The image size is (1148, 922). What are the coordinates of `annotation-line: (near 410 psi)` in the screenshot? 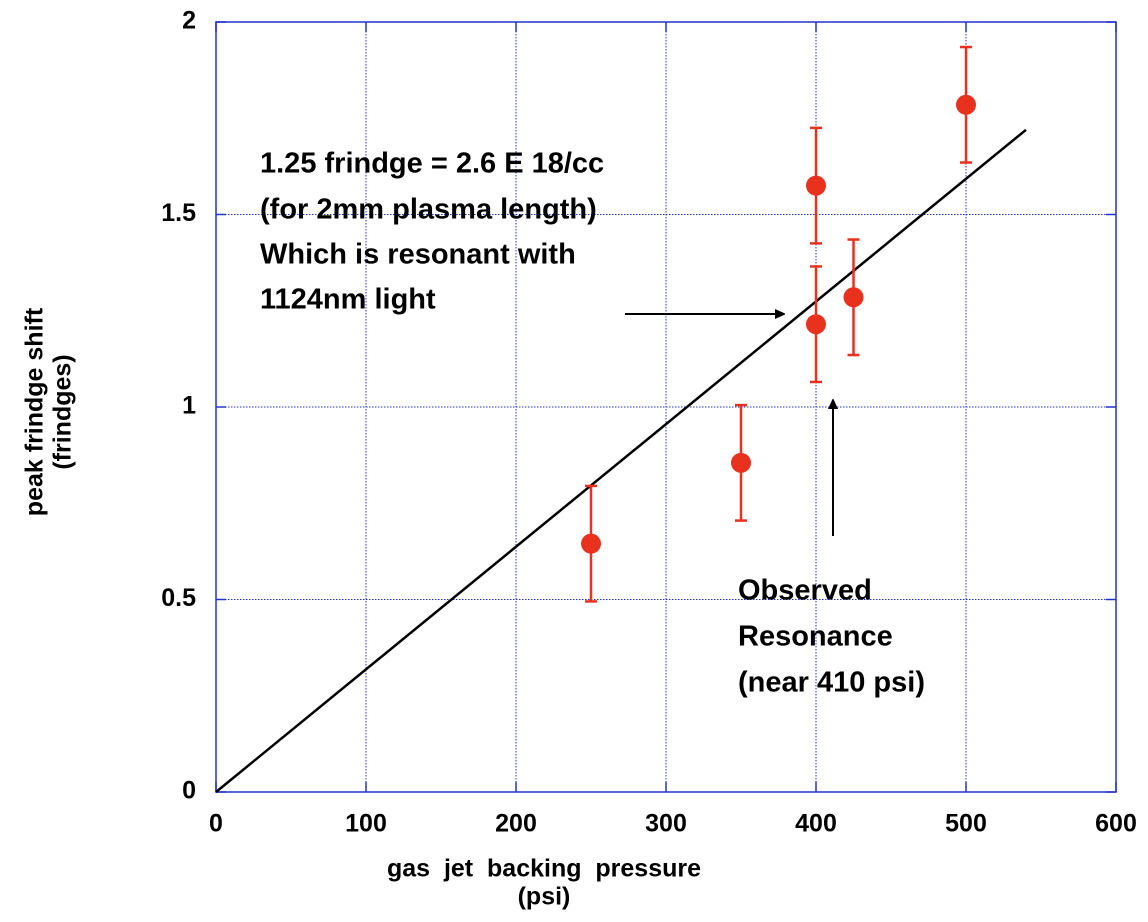 It's located at (831, 683).